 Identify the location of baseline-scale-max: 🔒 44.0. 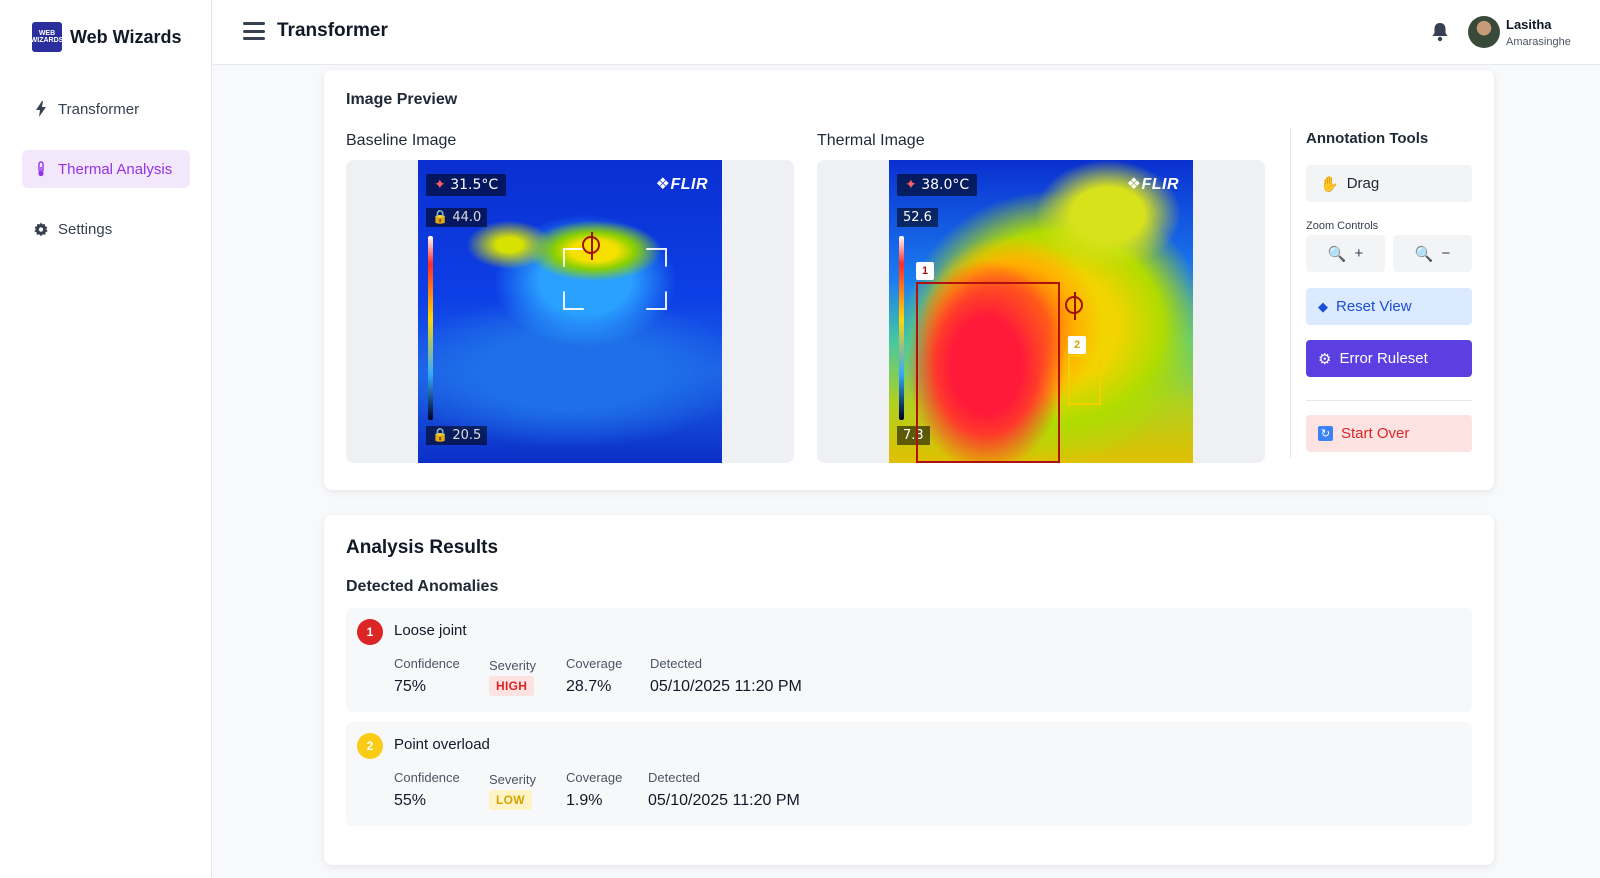
(457, 217).